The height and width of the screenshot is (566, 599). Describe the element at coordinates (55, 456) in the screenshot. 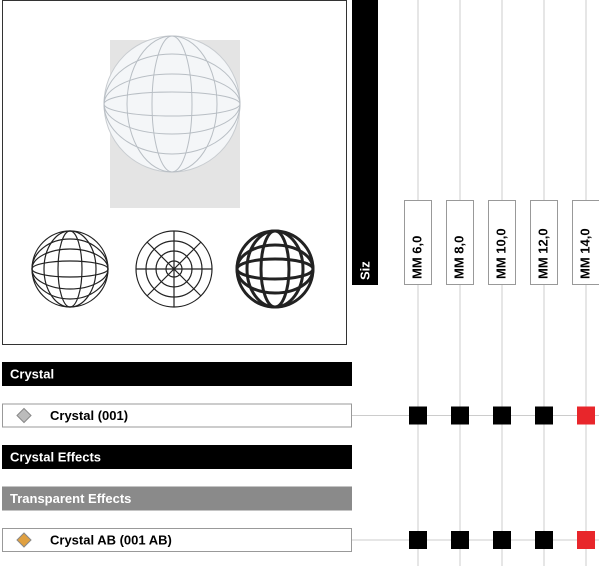

I see `section-label: Crystal Effects` at that location.